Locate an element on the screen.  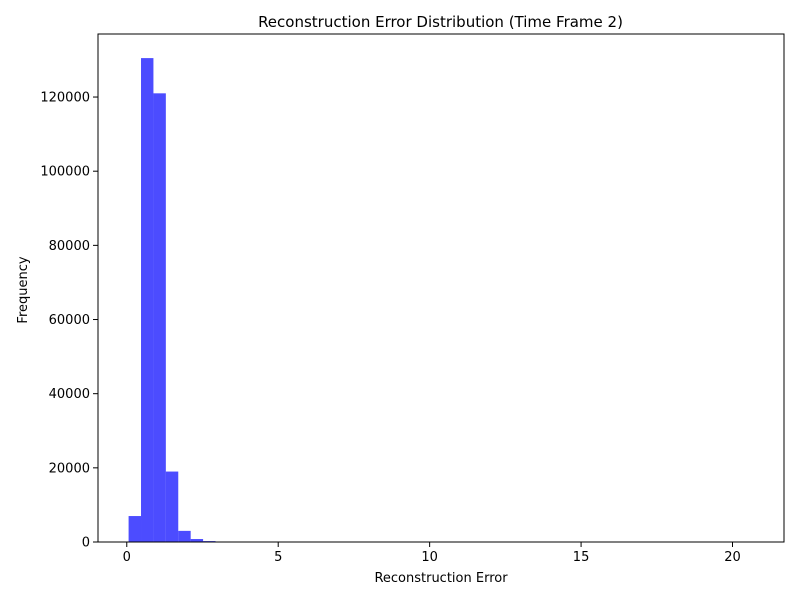
y-tick-label: 120000 is located at coordinates (65, 98).